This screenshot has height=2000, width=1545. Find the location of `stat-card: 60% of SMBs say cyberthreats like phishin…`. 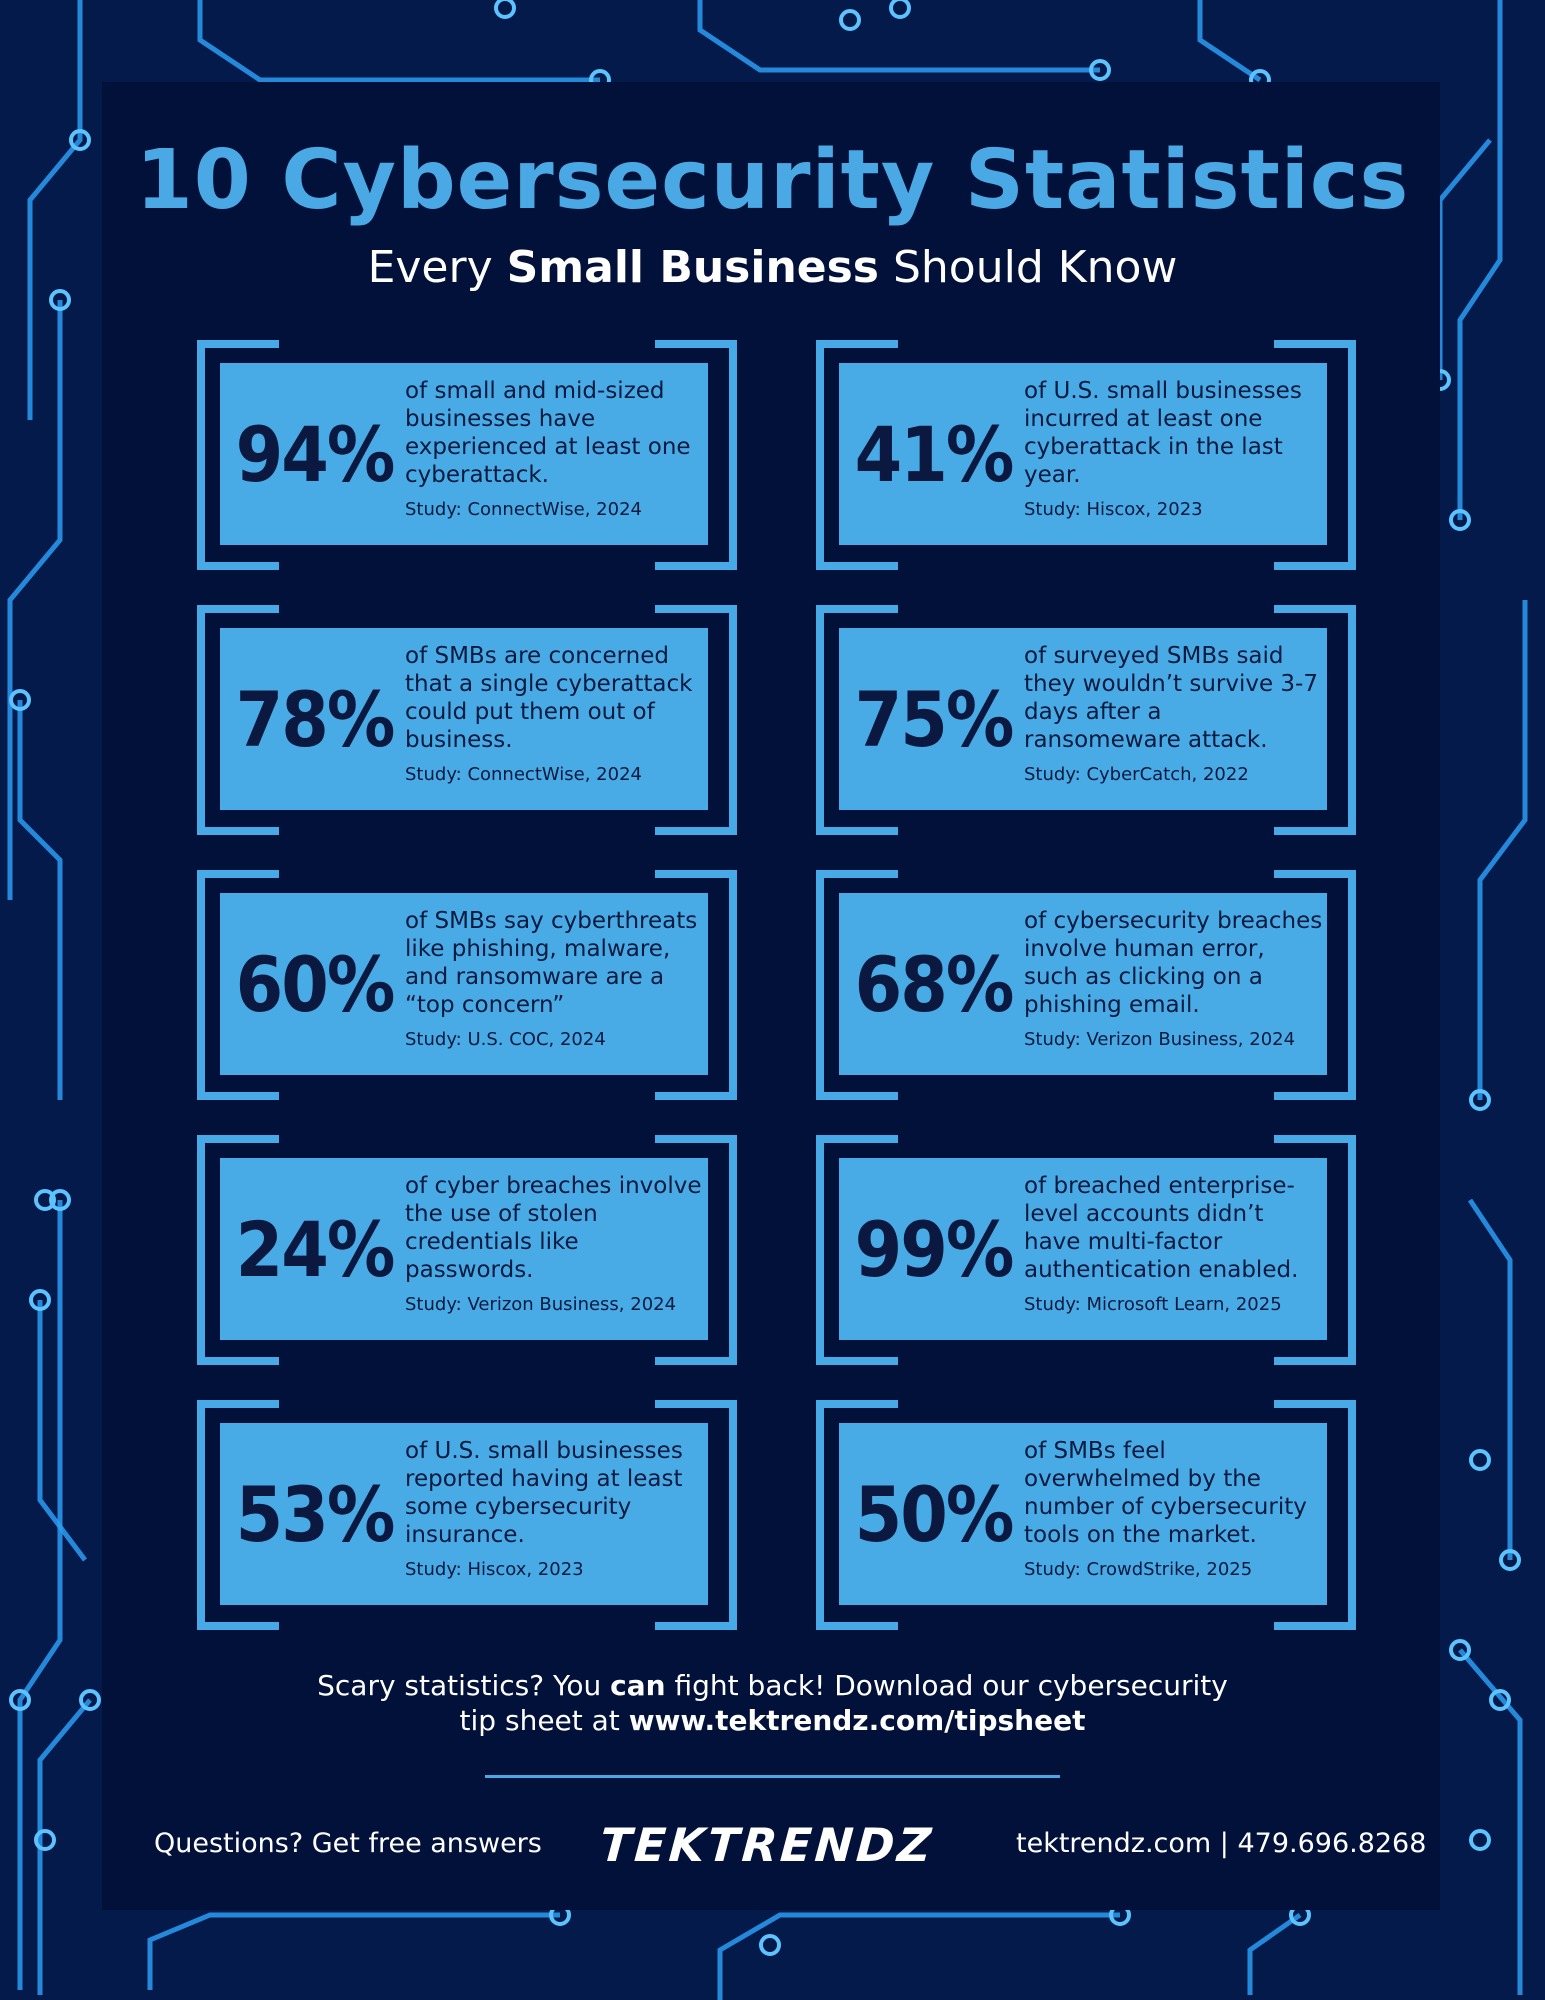

stat-card: 60% of SMBs say cyberthreats like phishin… is located at coordinates (467, 985).